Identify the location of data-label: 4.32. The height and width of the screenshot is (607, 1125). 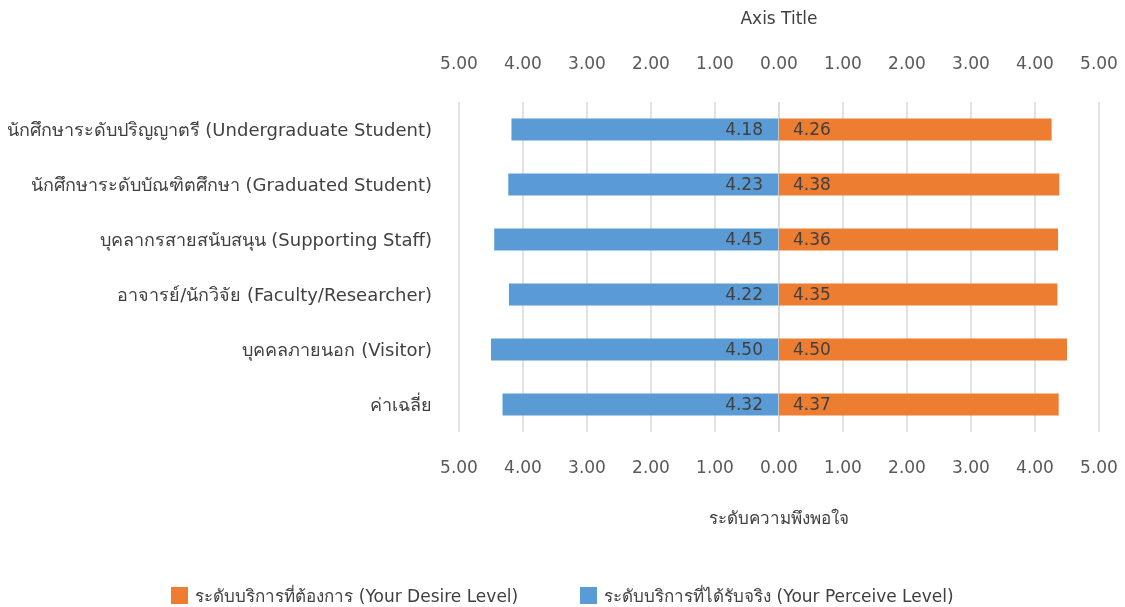
(744, 404).